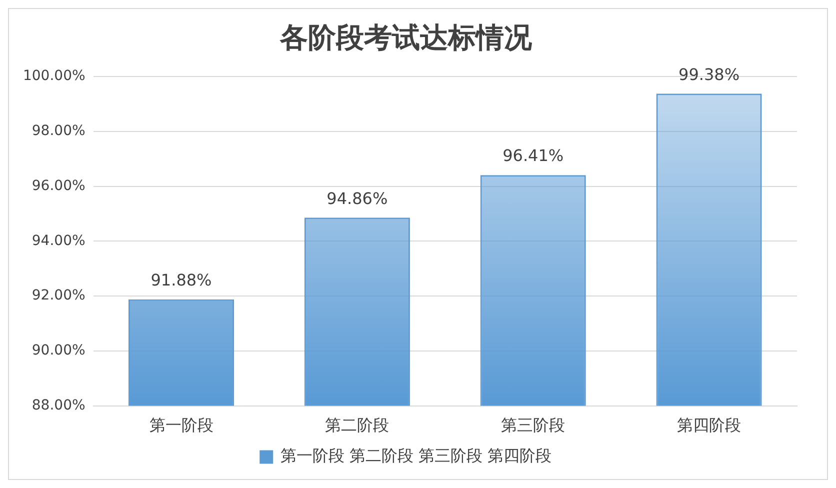 The width and height of the screenshot is (836, 488). What do you see at coordinates (54, 76) in the screenshot?
I see `y-tick-label: 100.00%` at bounding box center [54, 76].